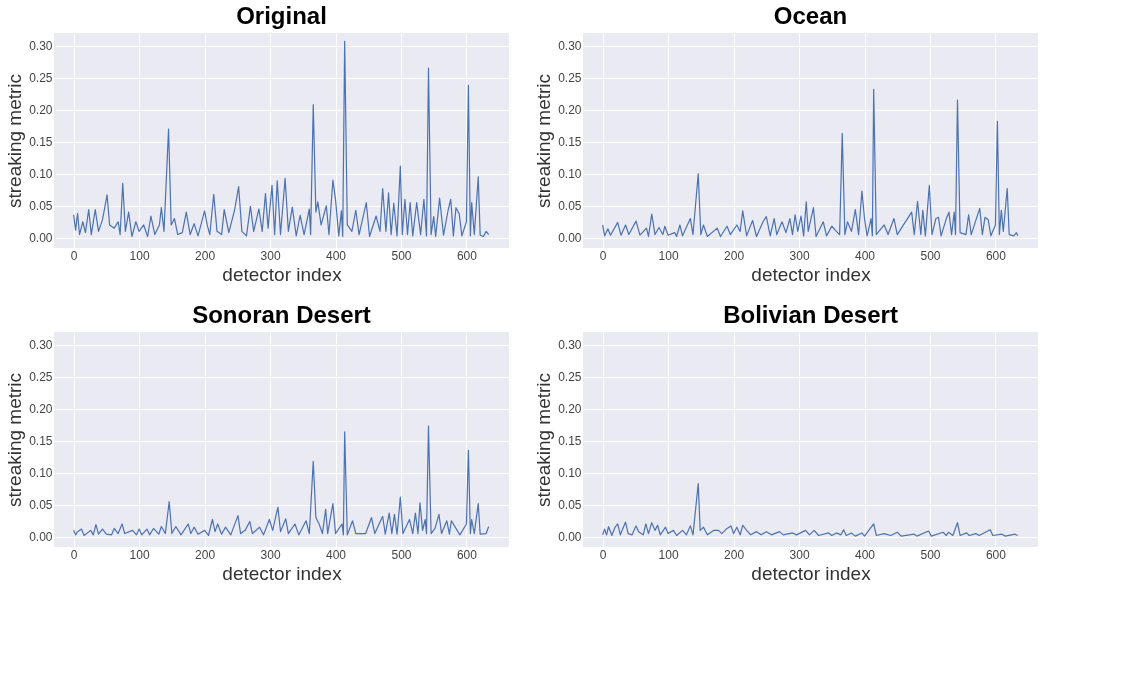 This screenshot has width=1137, height=690. I want to click on chart-title: Ocean, so click(810, 15).